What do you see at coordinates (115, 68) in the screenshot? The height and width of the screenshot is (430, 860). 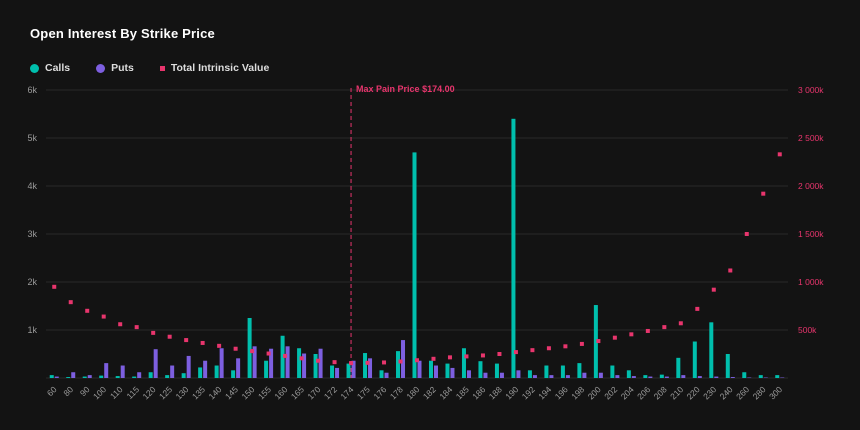 I see `legend-item-puts: Puts` at bounding box center [115, 68].